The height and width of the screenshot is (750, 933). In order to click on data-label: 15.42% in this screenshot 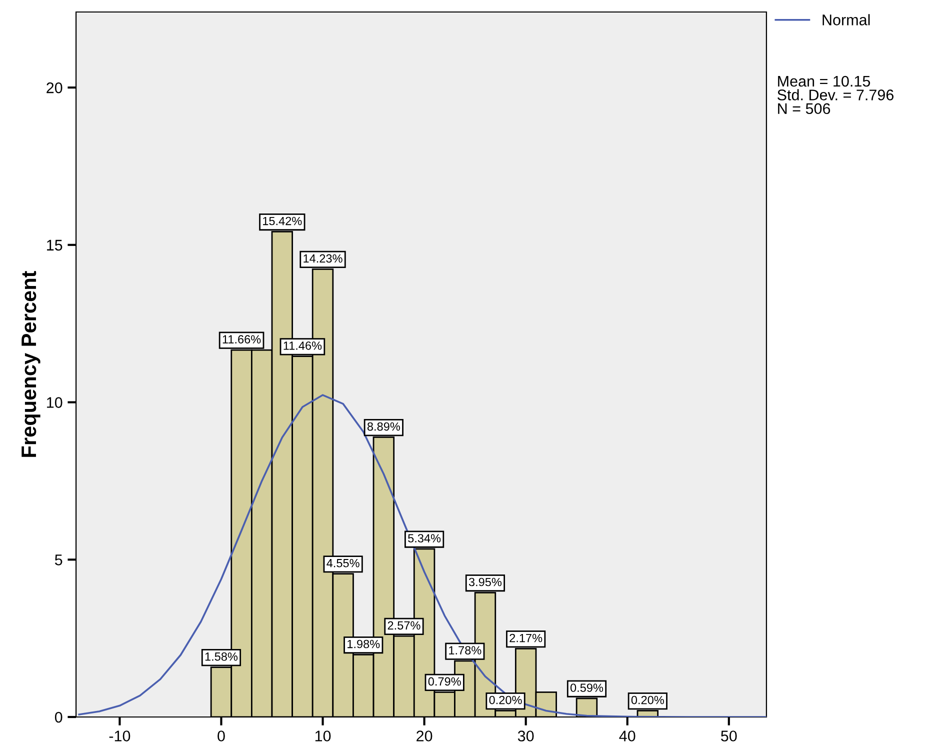, I will do `click(282, 221)`.